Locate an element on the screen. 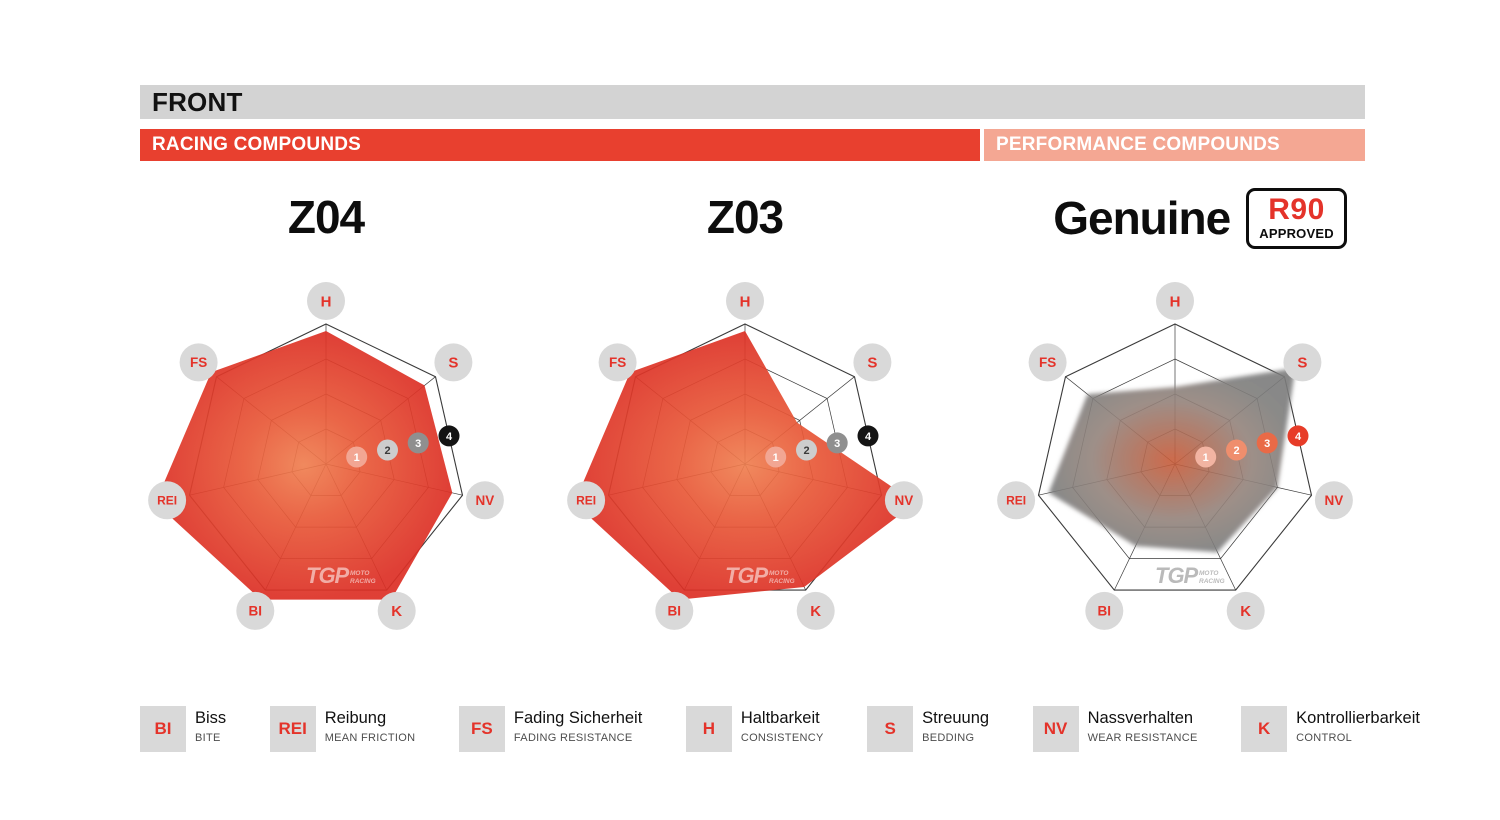 Image resolution: width=1500 pixels, height=820 pixels. legend-translation: BEDDING is located at coordinates (948, 737).